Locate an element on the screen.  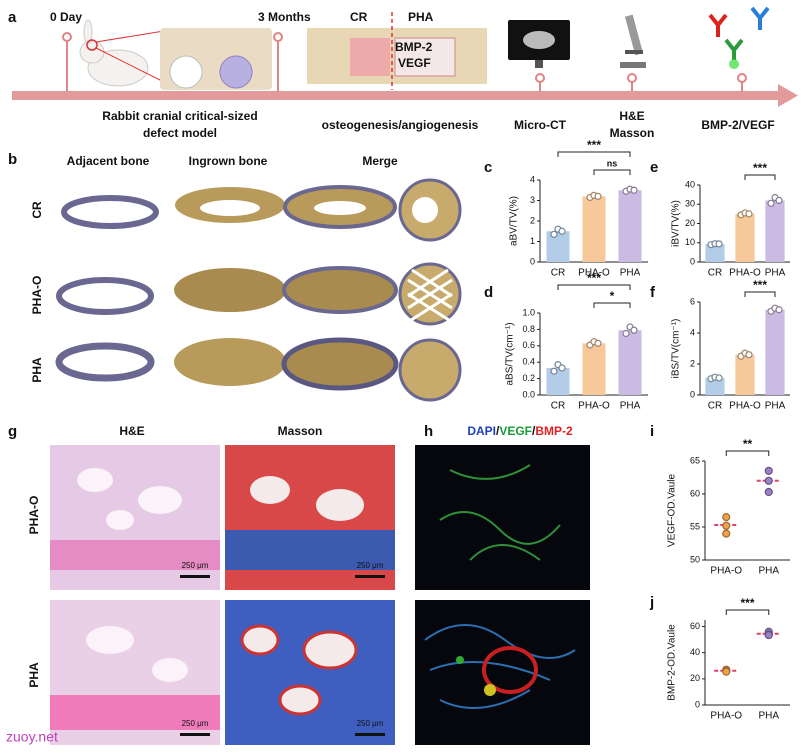
panel-label: c is located at coordinates (488, 167).